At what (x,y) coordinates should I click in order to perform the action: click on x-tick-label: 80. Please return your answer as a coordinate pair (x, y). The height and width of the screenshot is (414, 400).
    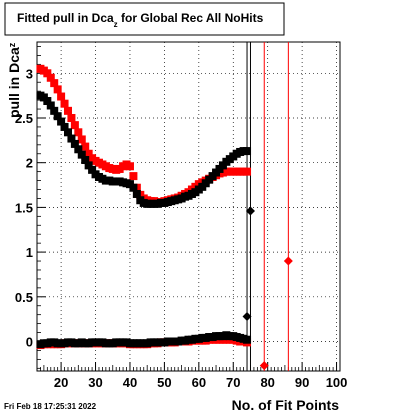
    Looking at the image, I should click on (267, 382).